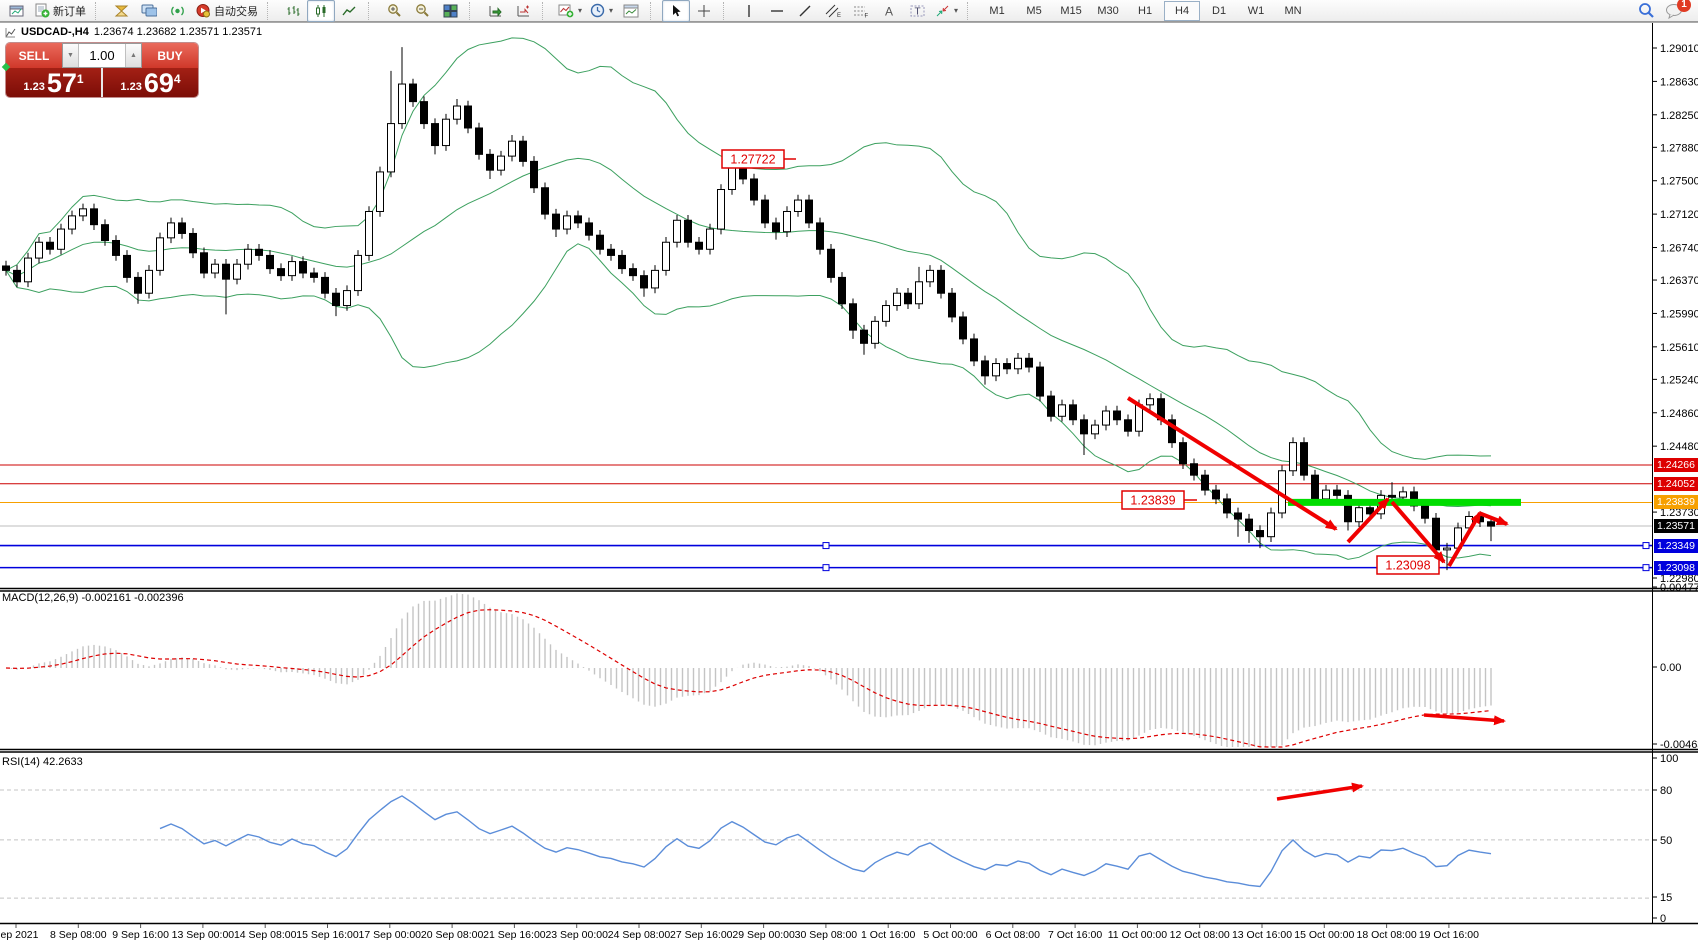 The image size is (1698, 942). Describe the element at coordinates (1679, 148) in the screenshot. I see `price-tick-label: 1.27880` at that location.